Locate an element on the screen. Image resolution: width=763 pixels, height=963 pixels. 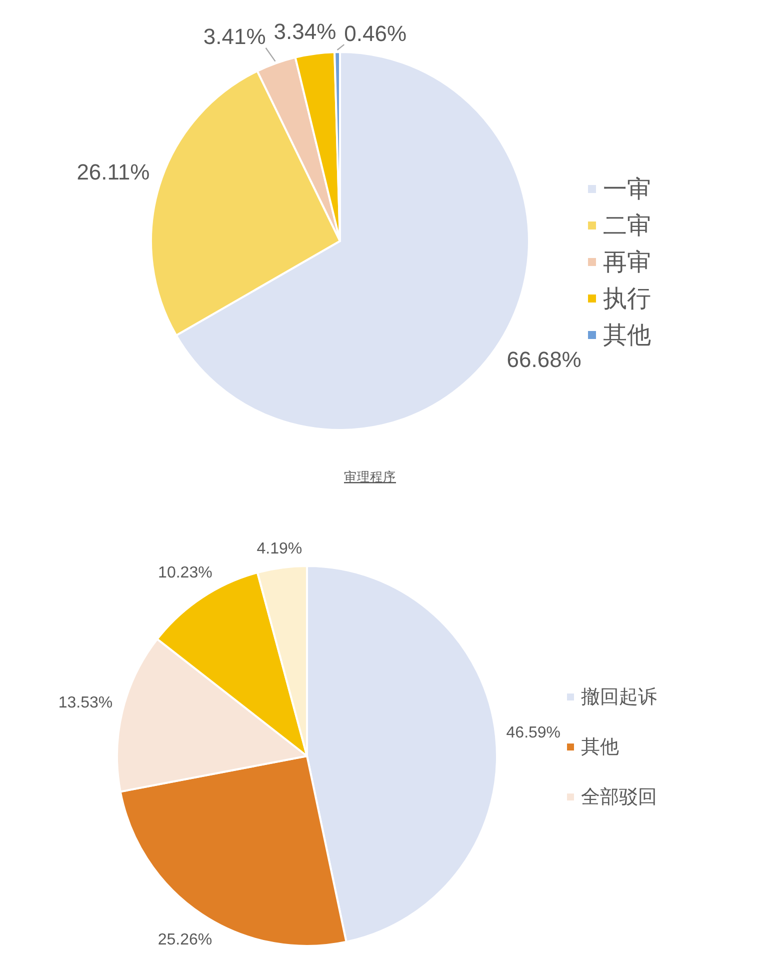
data-label: 3.41% is located at coordinates (234, 36).